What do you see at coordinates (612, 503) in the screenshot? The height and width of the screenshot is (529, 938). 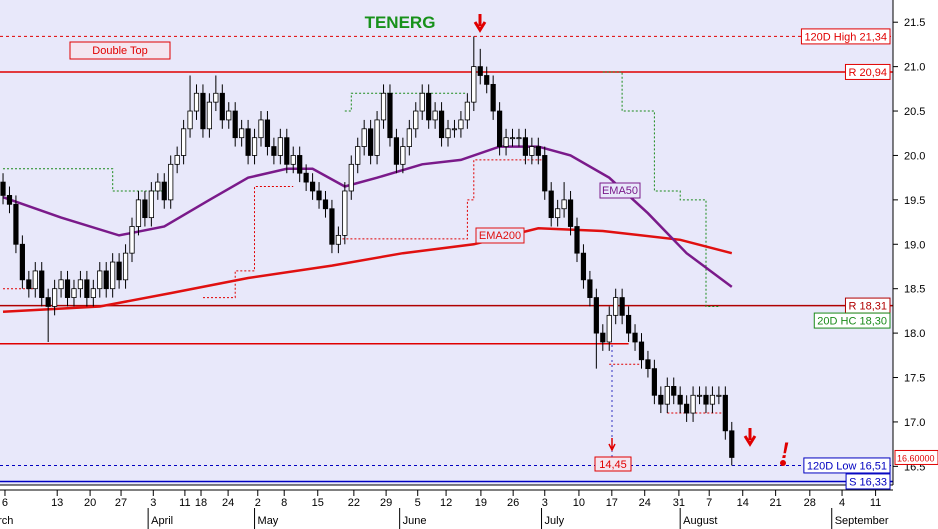 I see `x-tick-label: 17` at bounding box center [612, 503].